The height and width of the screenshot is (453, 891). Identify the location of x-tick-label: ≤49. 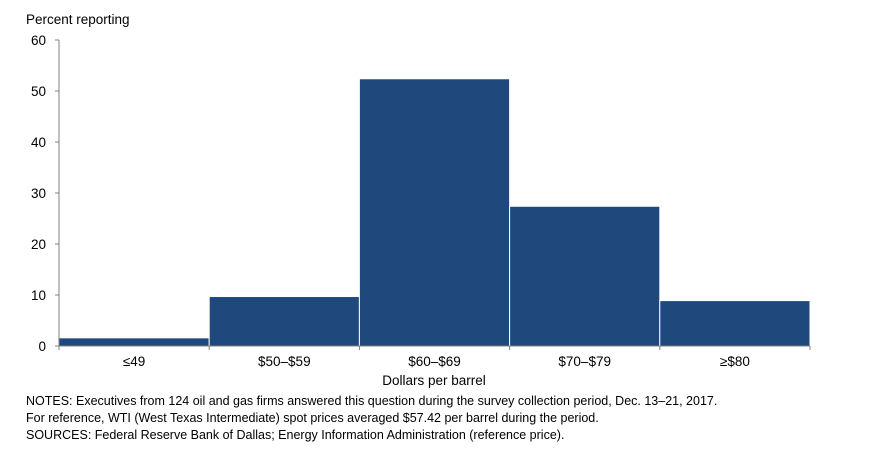
(134, 361).